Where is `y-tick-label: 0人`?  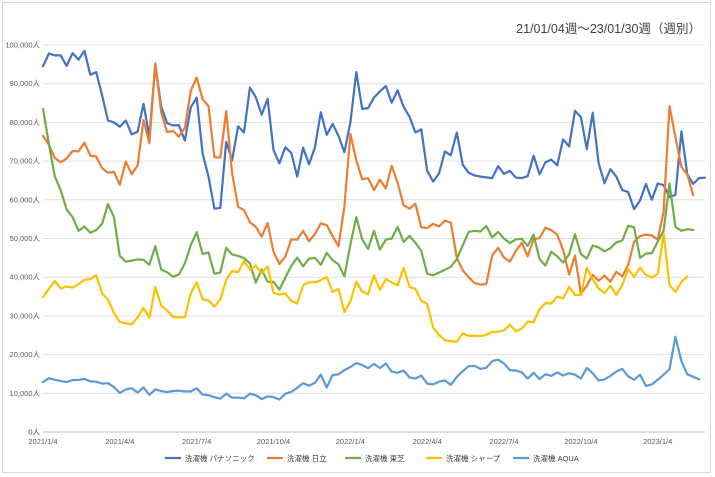 y-tick-label: 0人 is located at coordinates (34, 432).